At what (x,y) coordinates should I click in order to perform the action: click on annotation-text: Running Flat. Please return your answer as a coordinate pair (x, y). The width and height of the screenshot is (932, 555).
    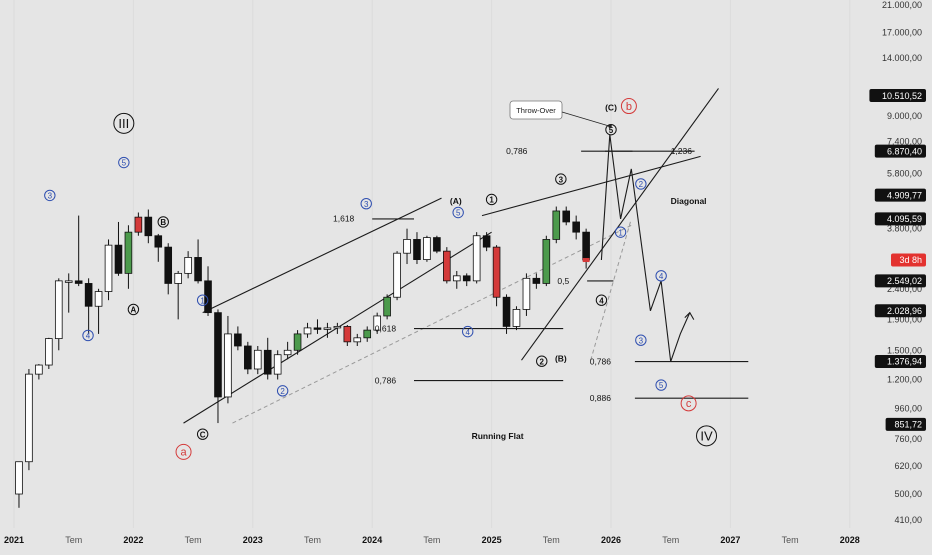
    Looking at the image, I should click on (498, 436).